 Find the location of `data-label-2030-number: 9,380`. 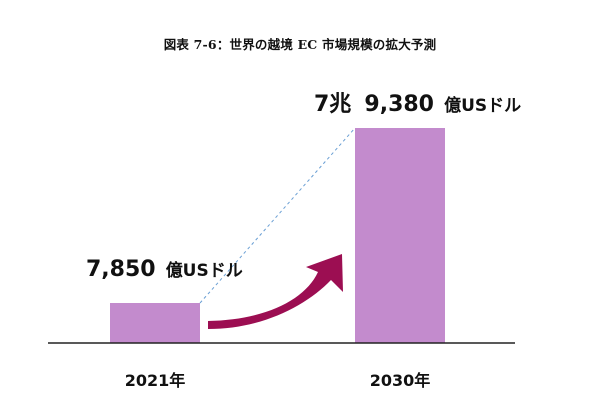

data-label-2030-number: 9,380 is located at coordinates (399, 104).